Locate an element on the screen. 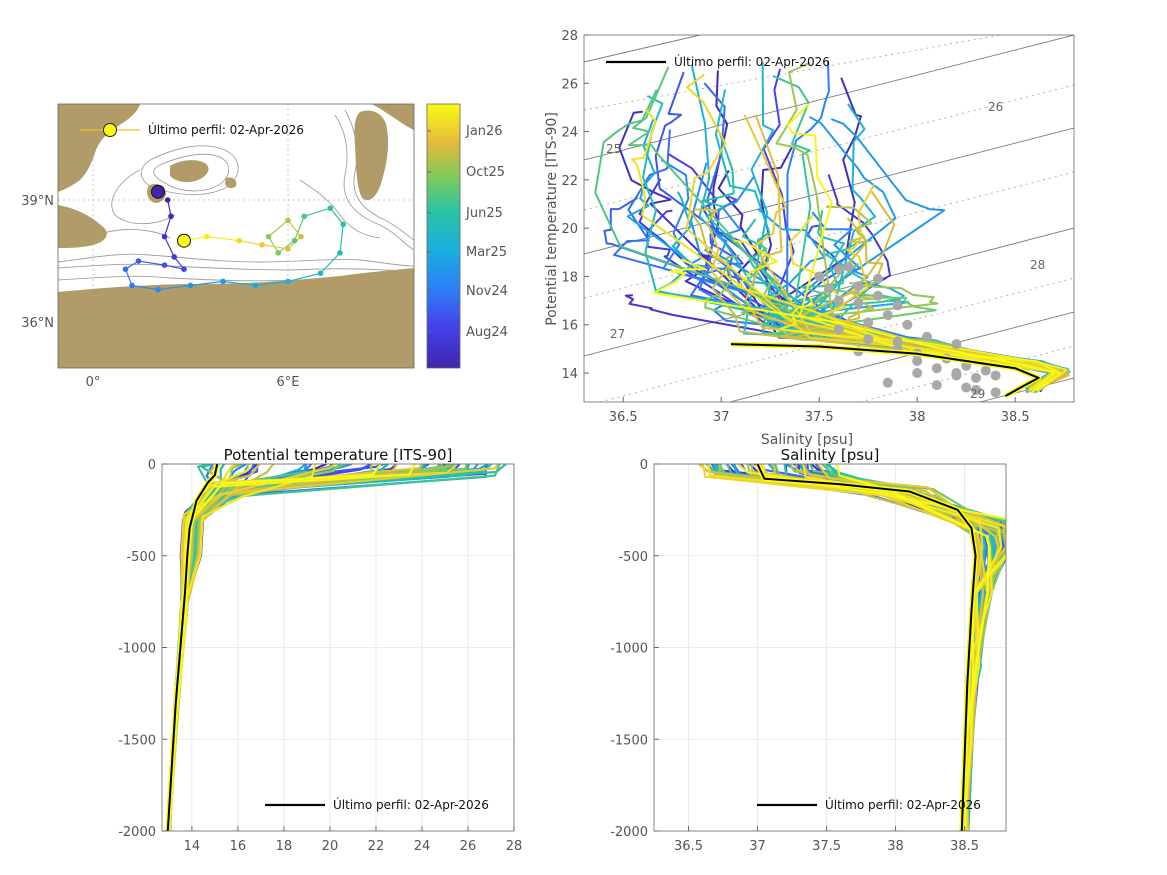 This screenshot has width=1167, height=875. tp-legend: Último perfil: 02-Apr-2026 is located at coordinates (377, 804).